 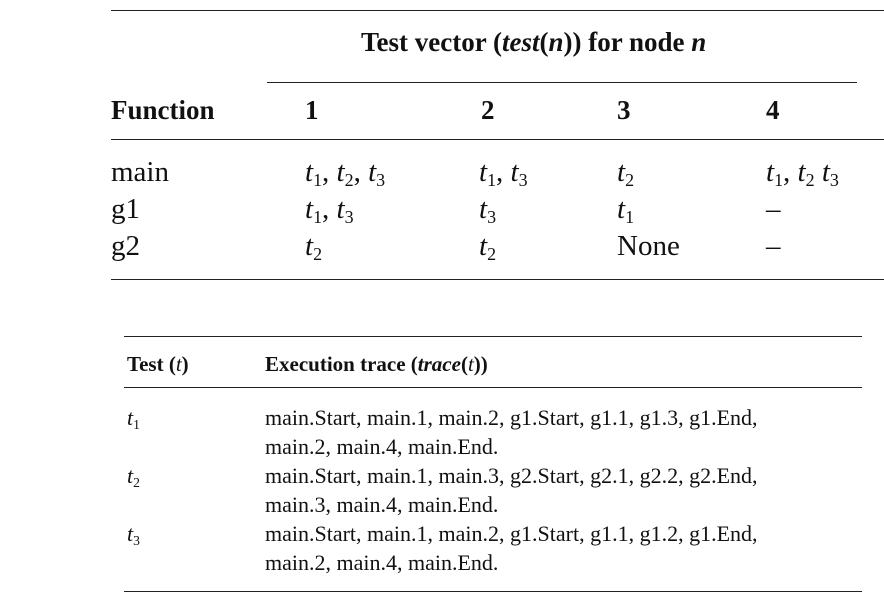 I want to click on table1-cell: t1, t2 t3, so click(x=802, y=172).